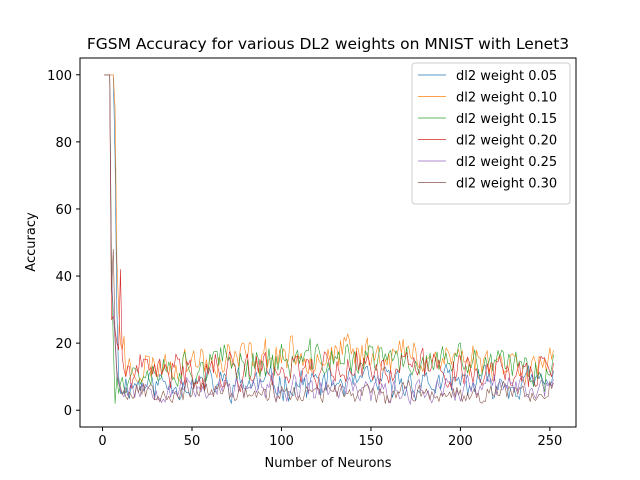 Image resolution: width=640 pixels, height=480 pixels. I want to click on x-tick-label: 100, so click(281, 441).